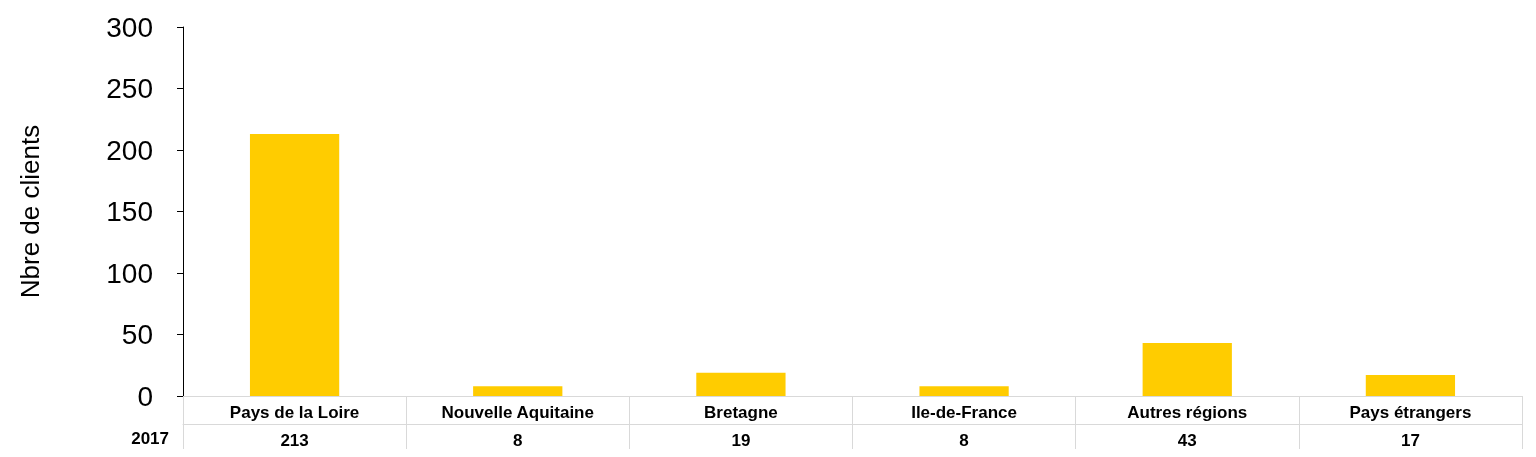  What do you see at coordinates (1187, 412) in the screenshot?
I see `x-tick-label: Autres régions` at bounding box center [1187, 412].